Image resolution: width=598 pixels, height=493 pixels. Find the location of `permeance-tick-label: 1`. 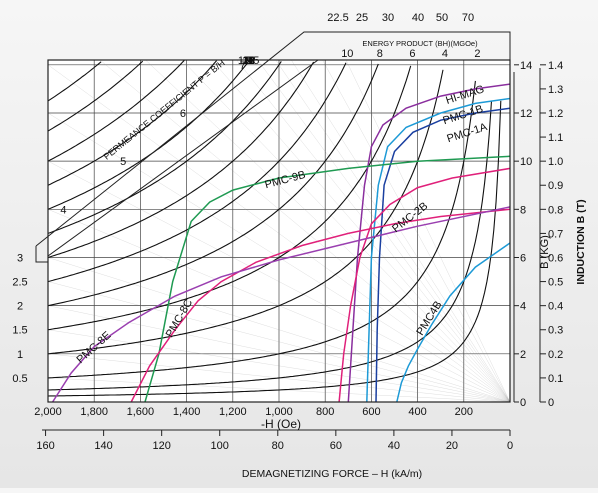

permeance-tick-label: 1 is located at coordinates (20, 355).